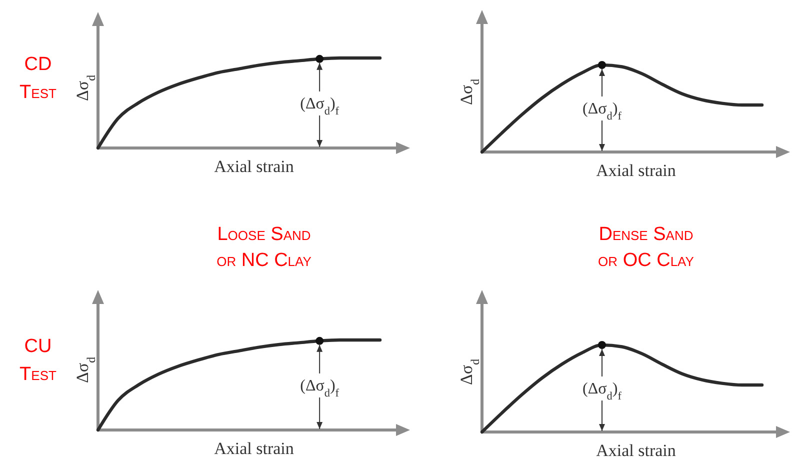  Describe the element at coordinates (646, 247) in the screenshot. I see `chart-title: Dense Sand or OC Clay` at that location.